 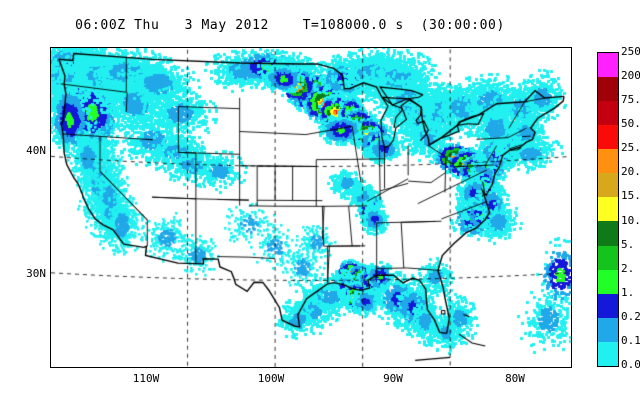 What do you see at coordinates (630, 316) in the screenshot?
I see `colorbar-tick-11: 0.25` at bounding box center [630, 316].